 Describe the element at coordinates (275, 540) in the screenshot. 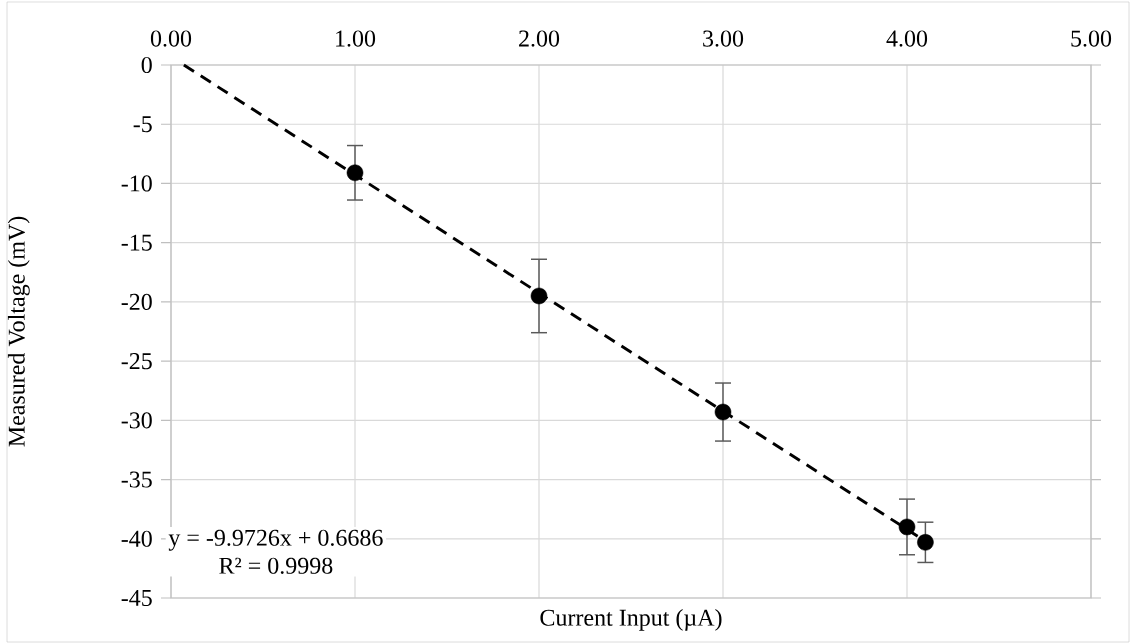

I see `annotation: y = -9.9726x + 0.6686` at that location.